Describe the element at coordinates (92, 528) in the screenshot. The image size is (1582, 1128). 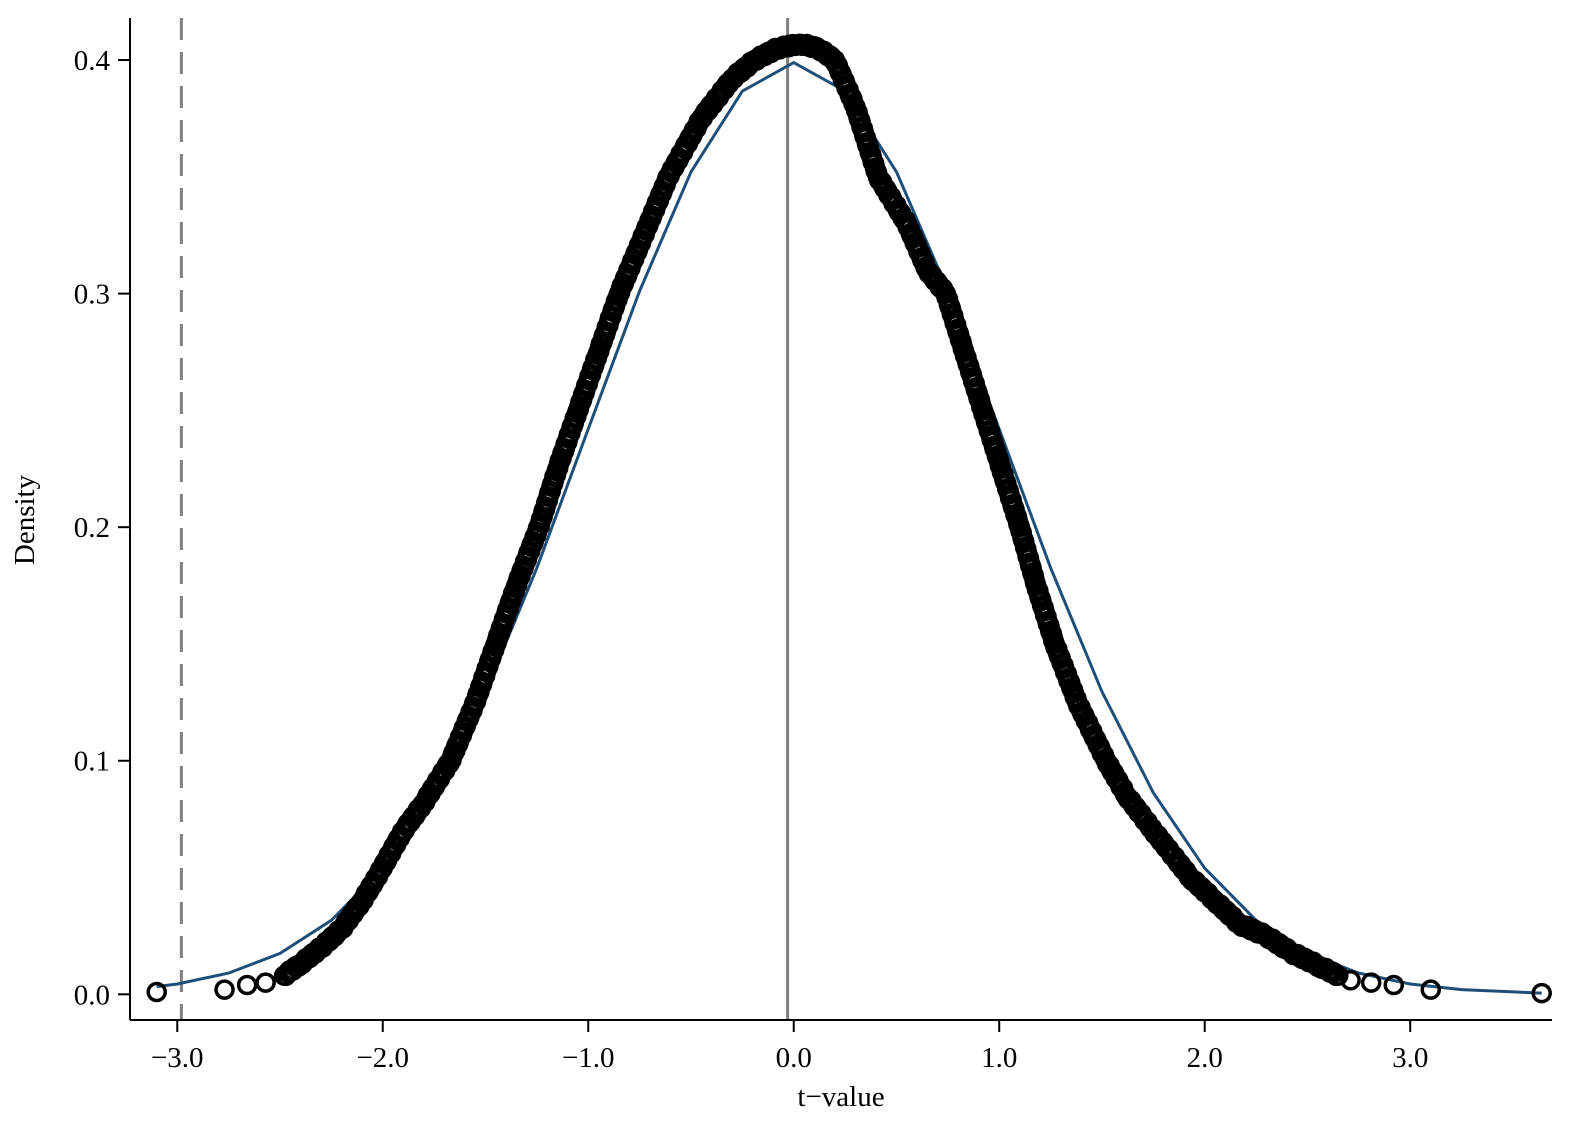
I see `y-tick-label: 0.2` at that location.